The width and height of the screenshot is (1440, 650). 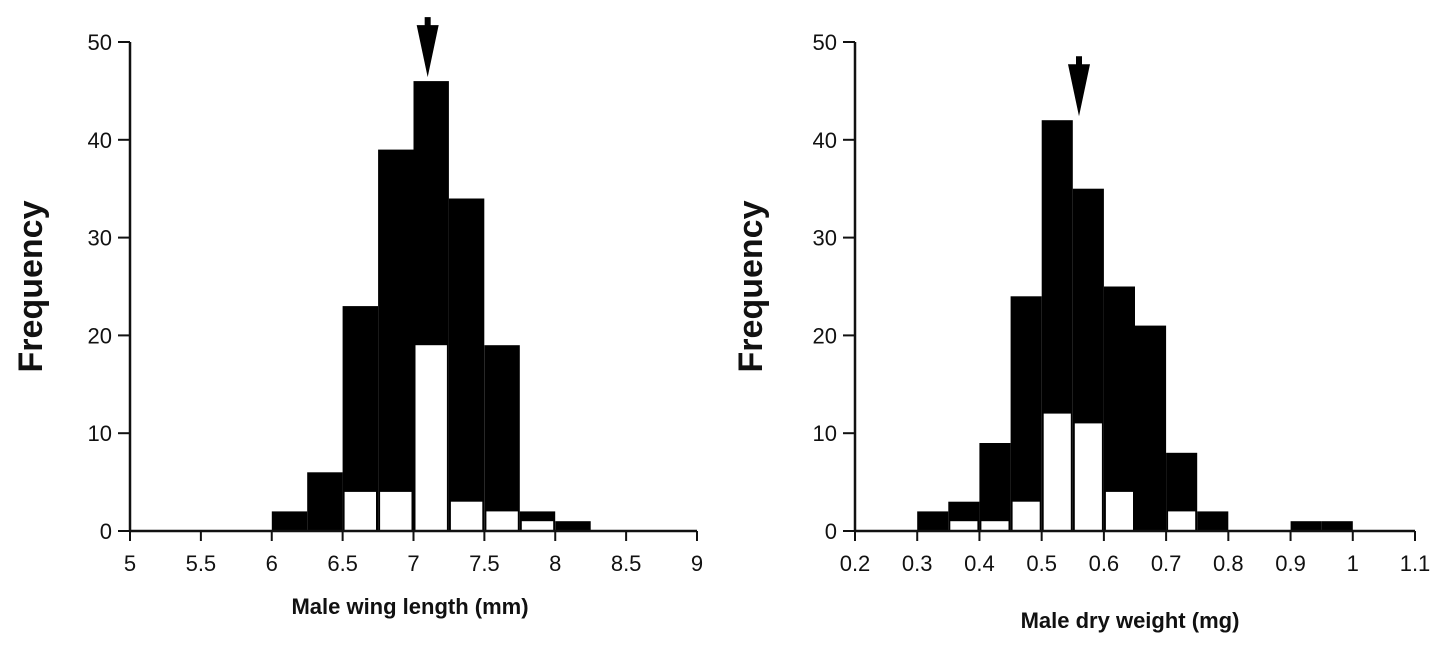 I want to click on x-tick-label: 0.7, so click(x=1166, y=563).